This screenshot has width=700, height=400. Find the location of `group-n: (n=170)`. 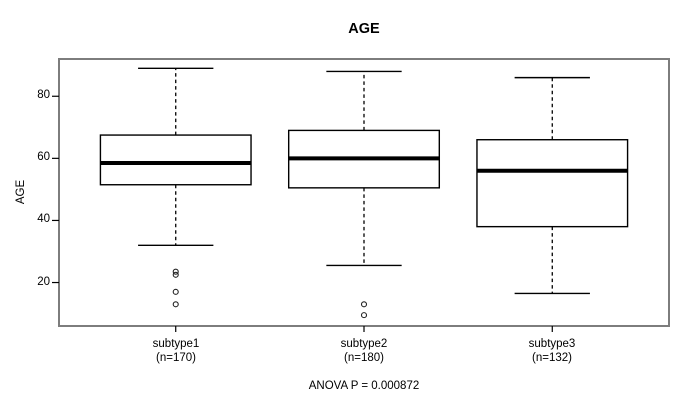

group-n: (n=170) is located at coordinates (176, 357).